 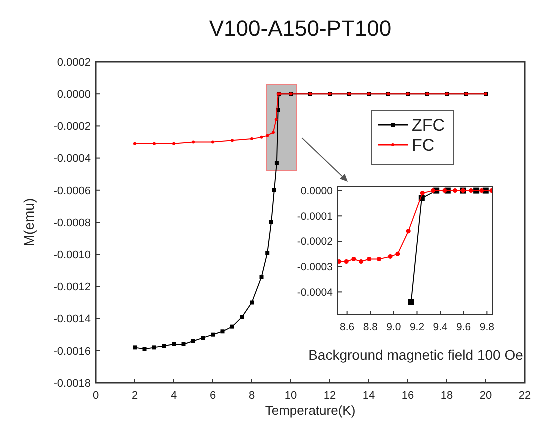 I want to click on y-tick-label: -0.0008, so click(x=72, y=223).